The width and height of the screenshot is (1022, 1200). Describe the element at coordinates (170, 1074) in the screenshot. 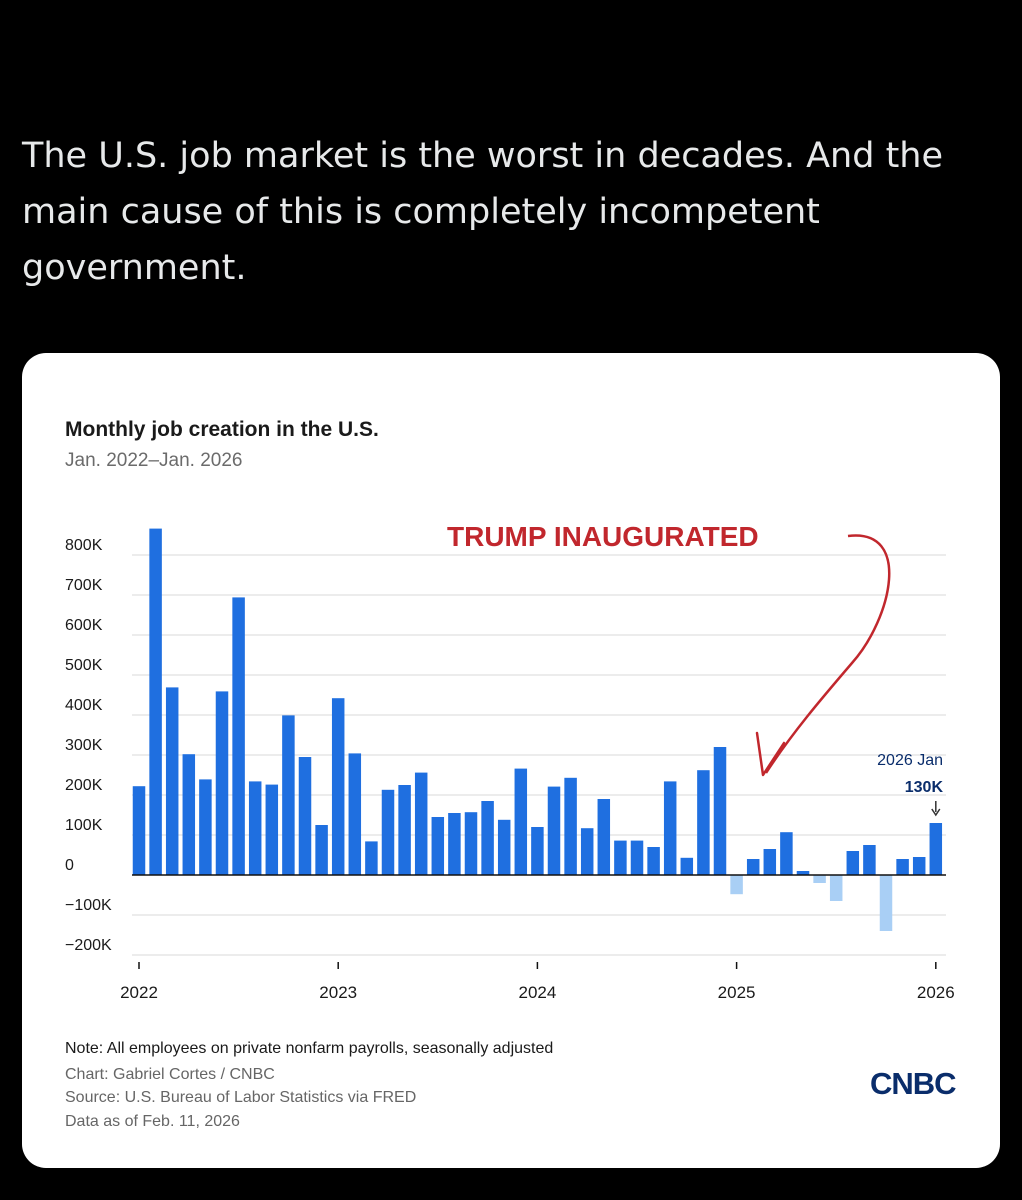

I see `chart-credit: Chart: Gabriel Cortes / CNBC` at that location.